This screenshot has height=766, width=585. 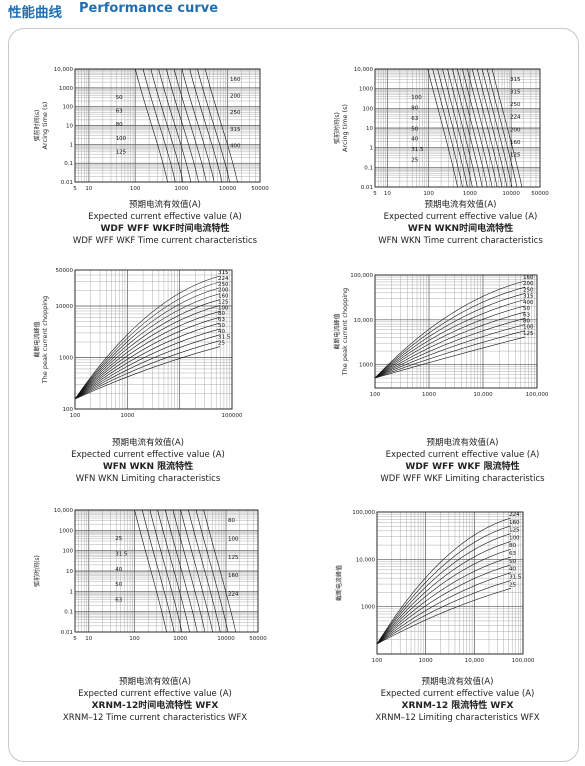 What do you see at coordinates (414, 129) in the screenshot?
I see `series-label: 50` at bounding box center [414, 129].